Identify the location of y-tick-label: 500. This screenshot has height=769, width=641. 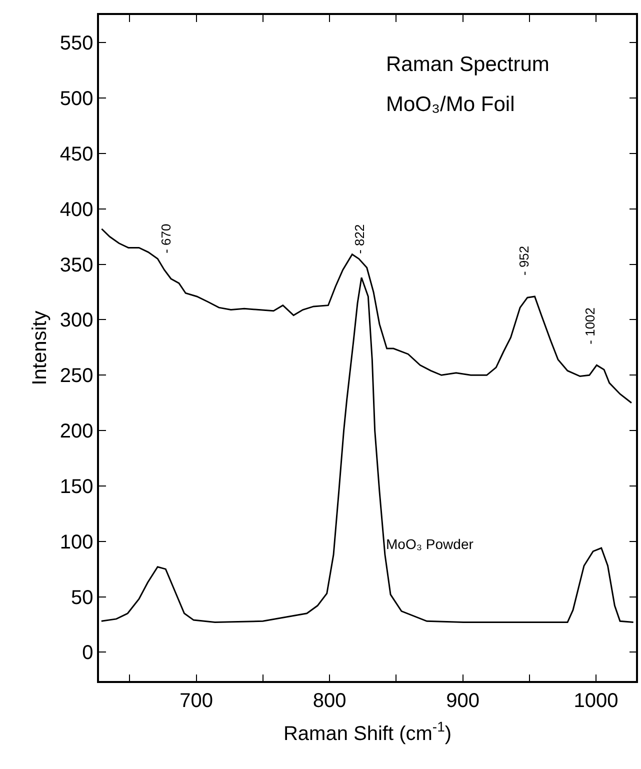
(77, 99).